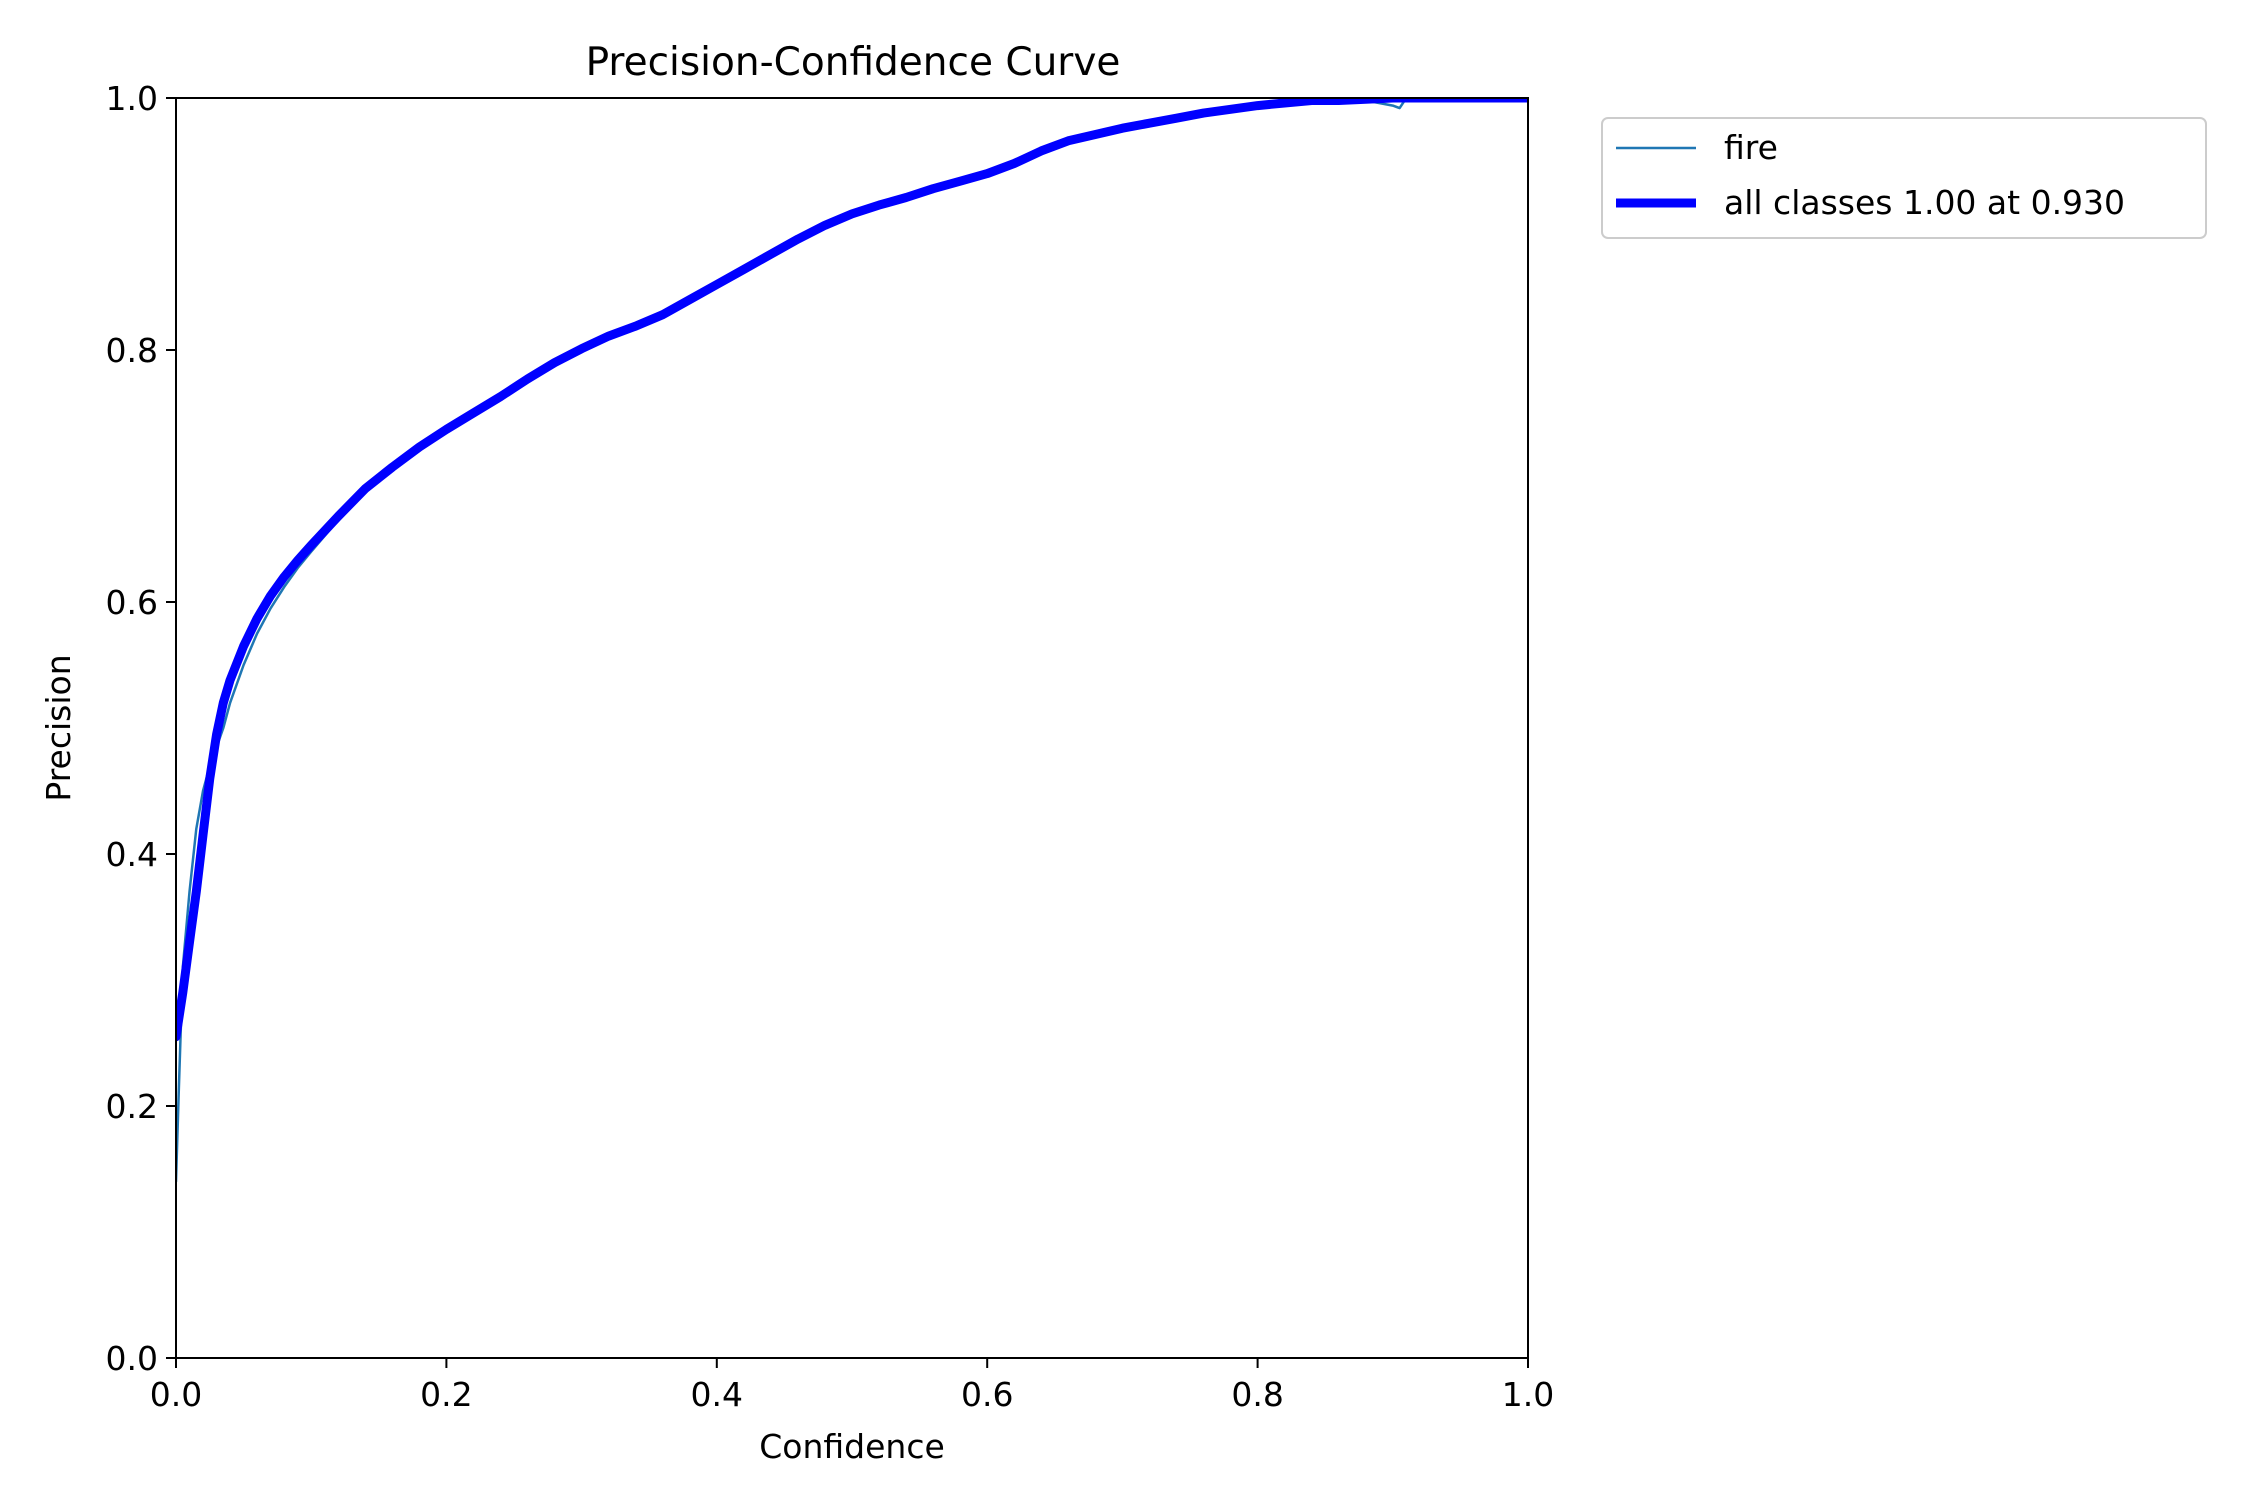  What do you see at coordinates (132, 98) in the screenshot?
I see `y-tick-label: 1.0` at bounding box center [132, 98].